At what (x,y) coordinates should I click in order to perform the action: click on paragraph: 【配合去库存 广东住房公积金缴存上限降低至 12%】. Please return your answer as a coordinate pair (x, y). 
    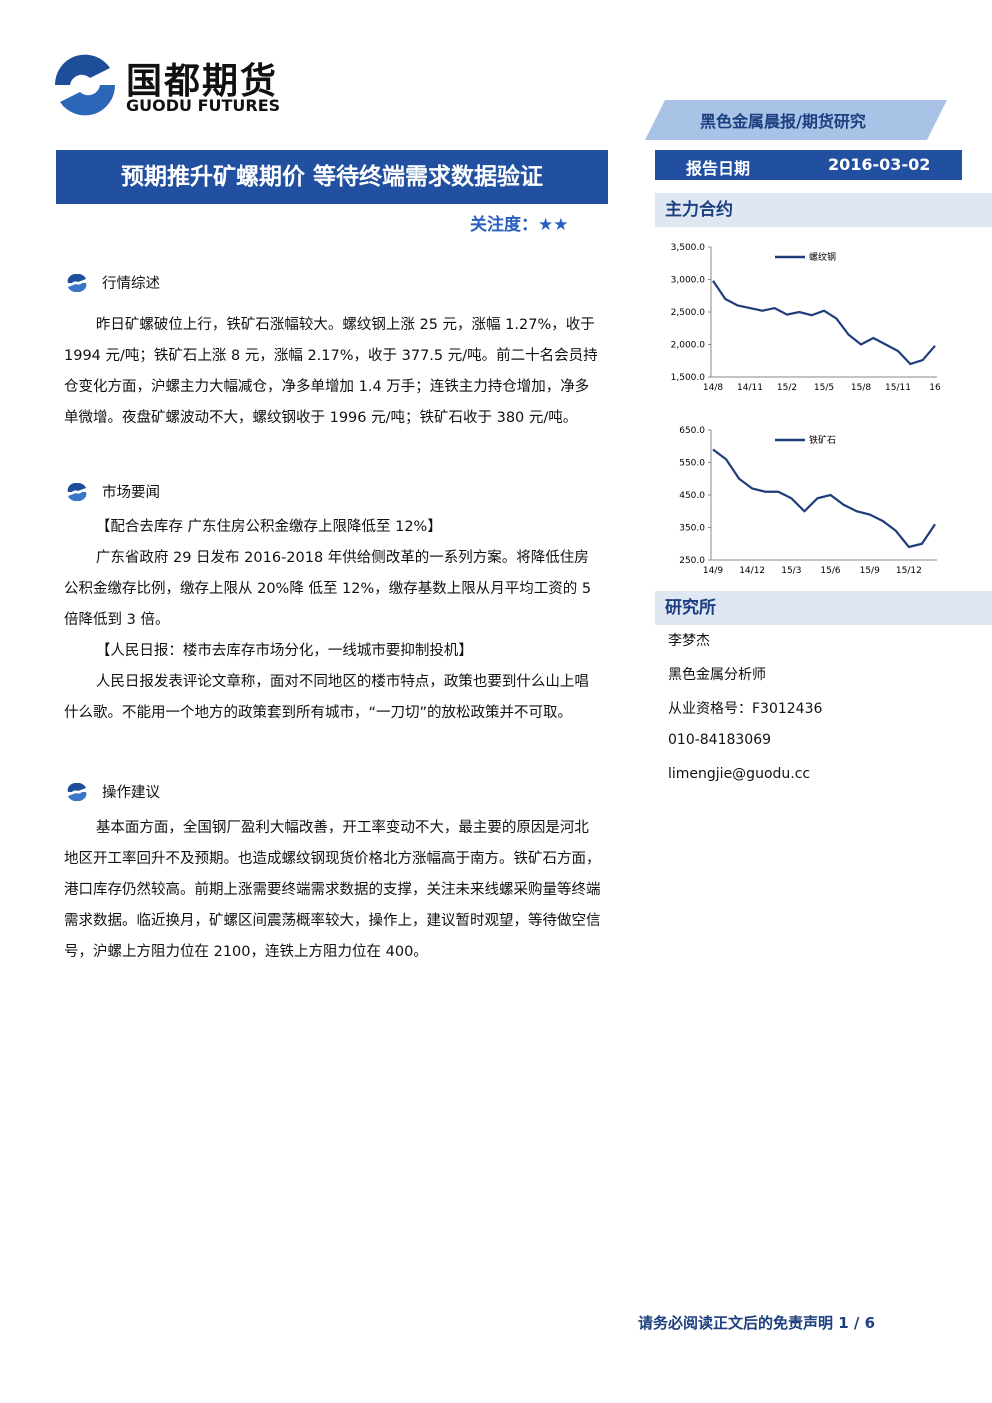
    Looking at the image, I should click on (268, 527).